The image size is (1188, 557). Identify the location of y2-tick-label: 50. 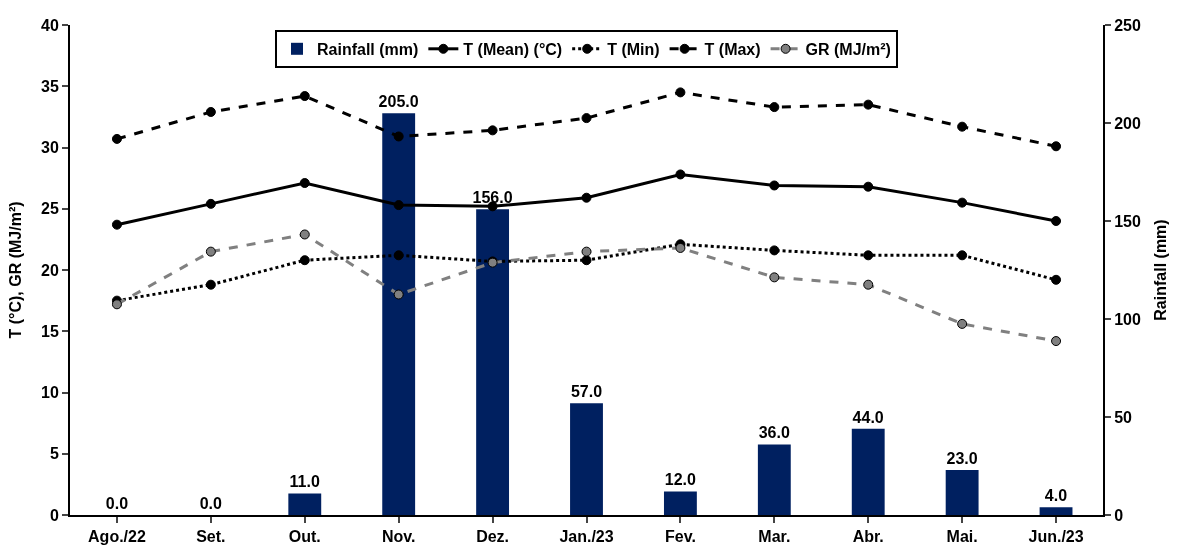
(1123, 417).